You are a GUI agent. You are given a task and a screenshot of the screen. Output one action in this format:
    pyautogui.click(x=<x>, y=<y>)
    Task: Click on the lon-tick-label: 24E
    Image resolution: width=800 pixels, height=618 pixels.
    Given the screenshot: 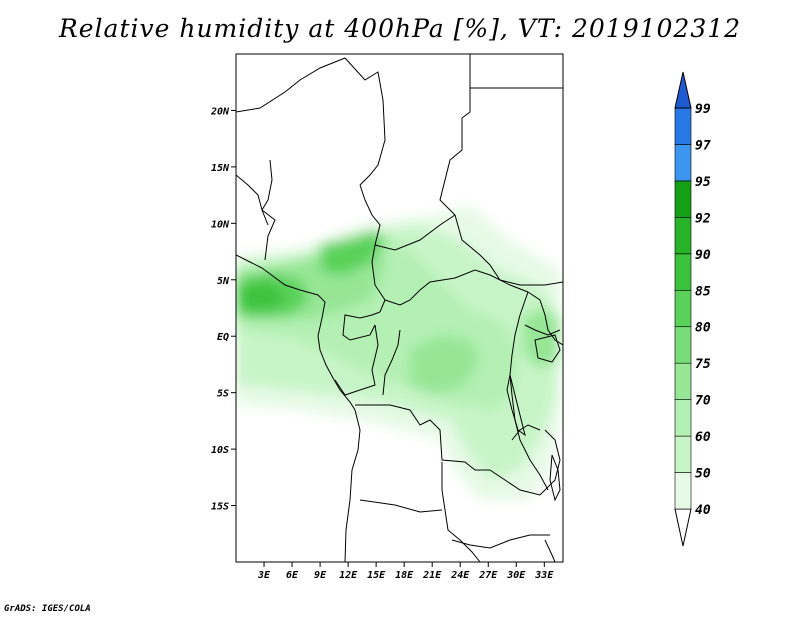 What is the action you would take?
    pyautogui.click(x=460, y=575)
    